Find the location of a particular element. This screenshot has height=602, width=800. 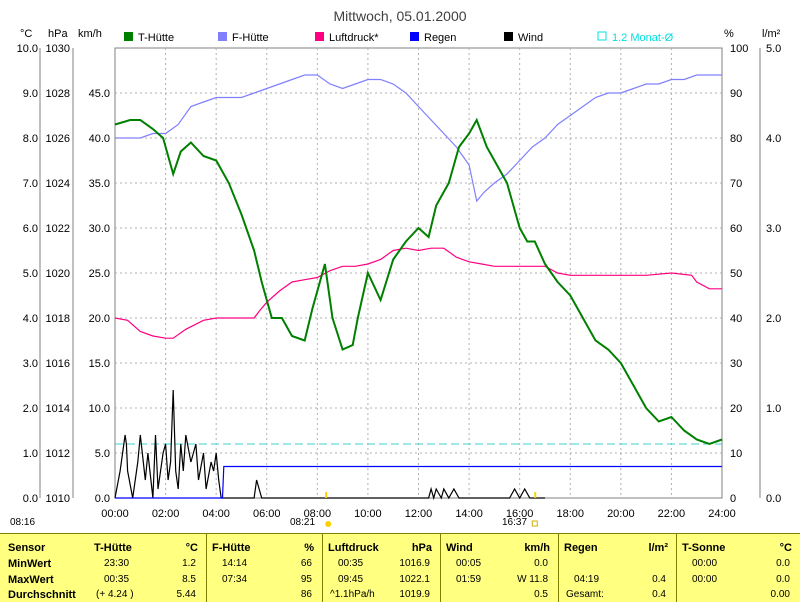

pressure-tick-label: 1028 is located at coordinates (58, 94).